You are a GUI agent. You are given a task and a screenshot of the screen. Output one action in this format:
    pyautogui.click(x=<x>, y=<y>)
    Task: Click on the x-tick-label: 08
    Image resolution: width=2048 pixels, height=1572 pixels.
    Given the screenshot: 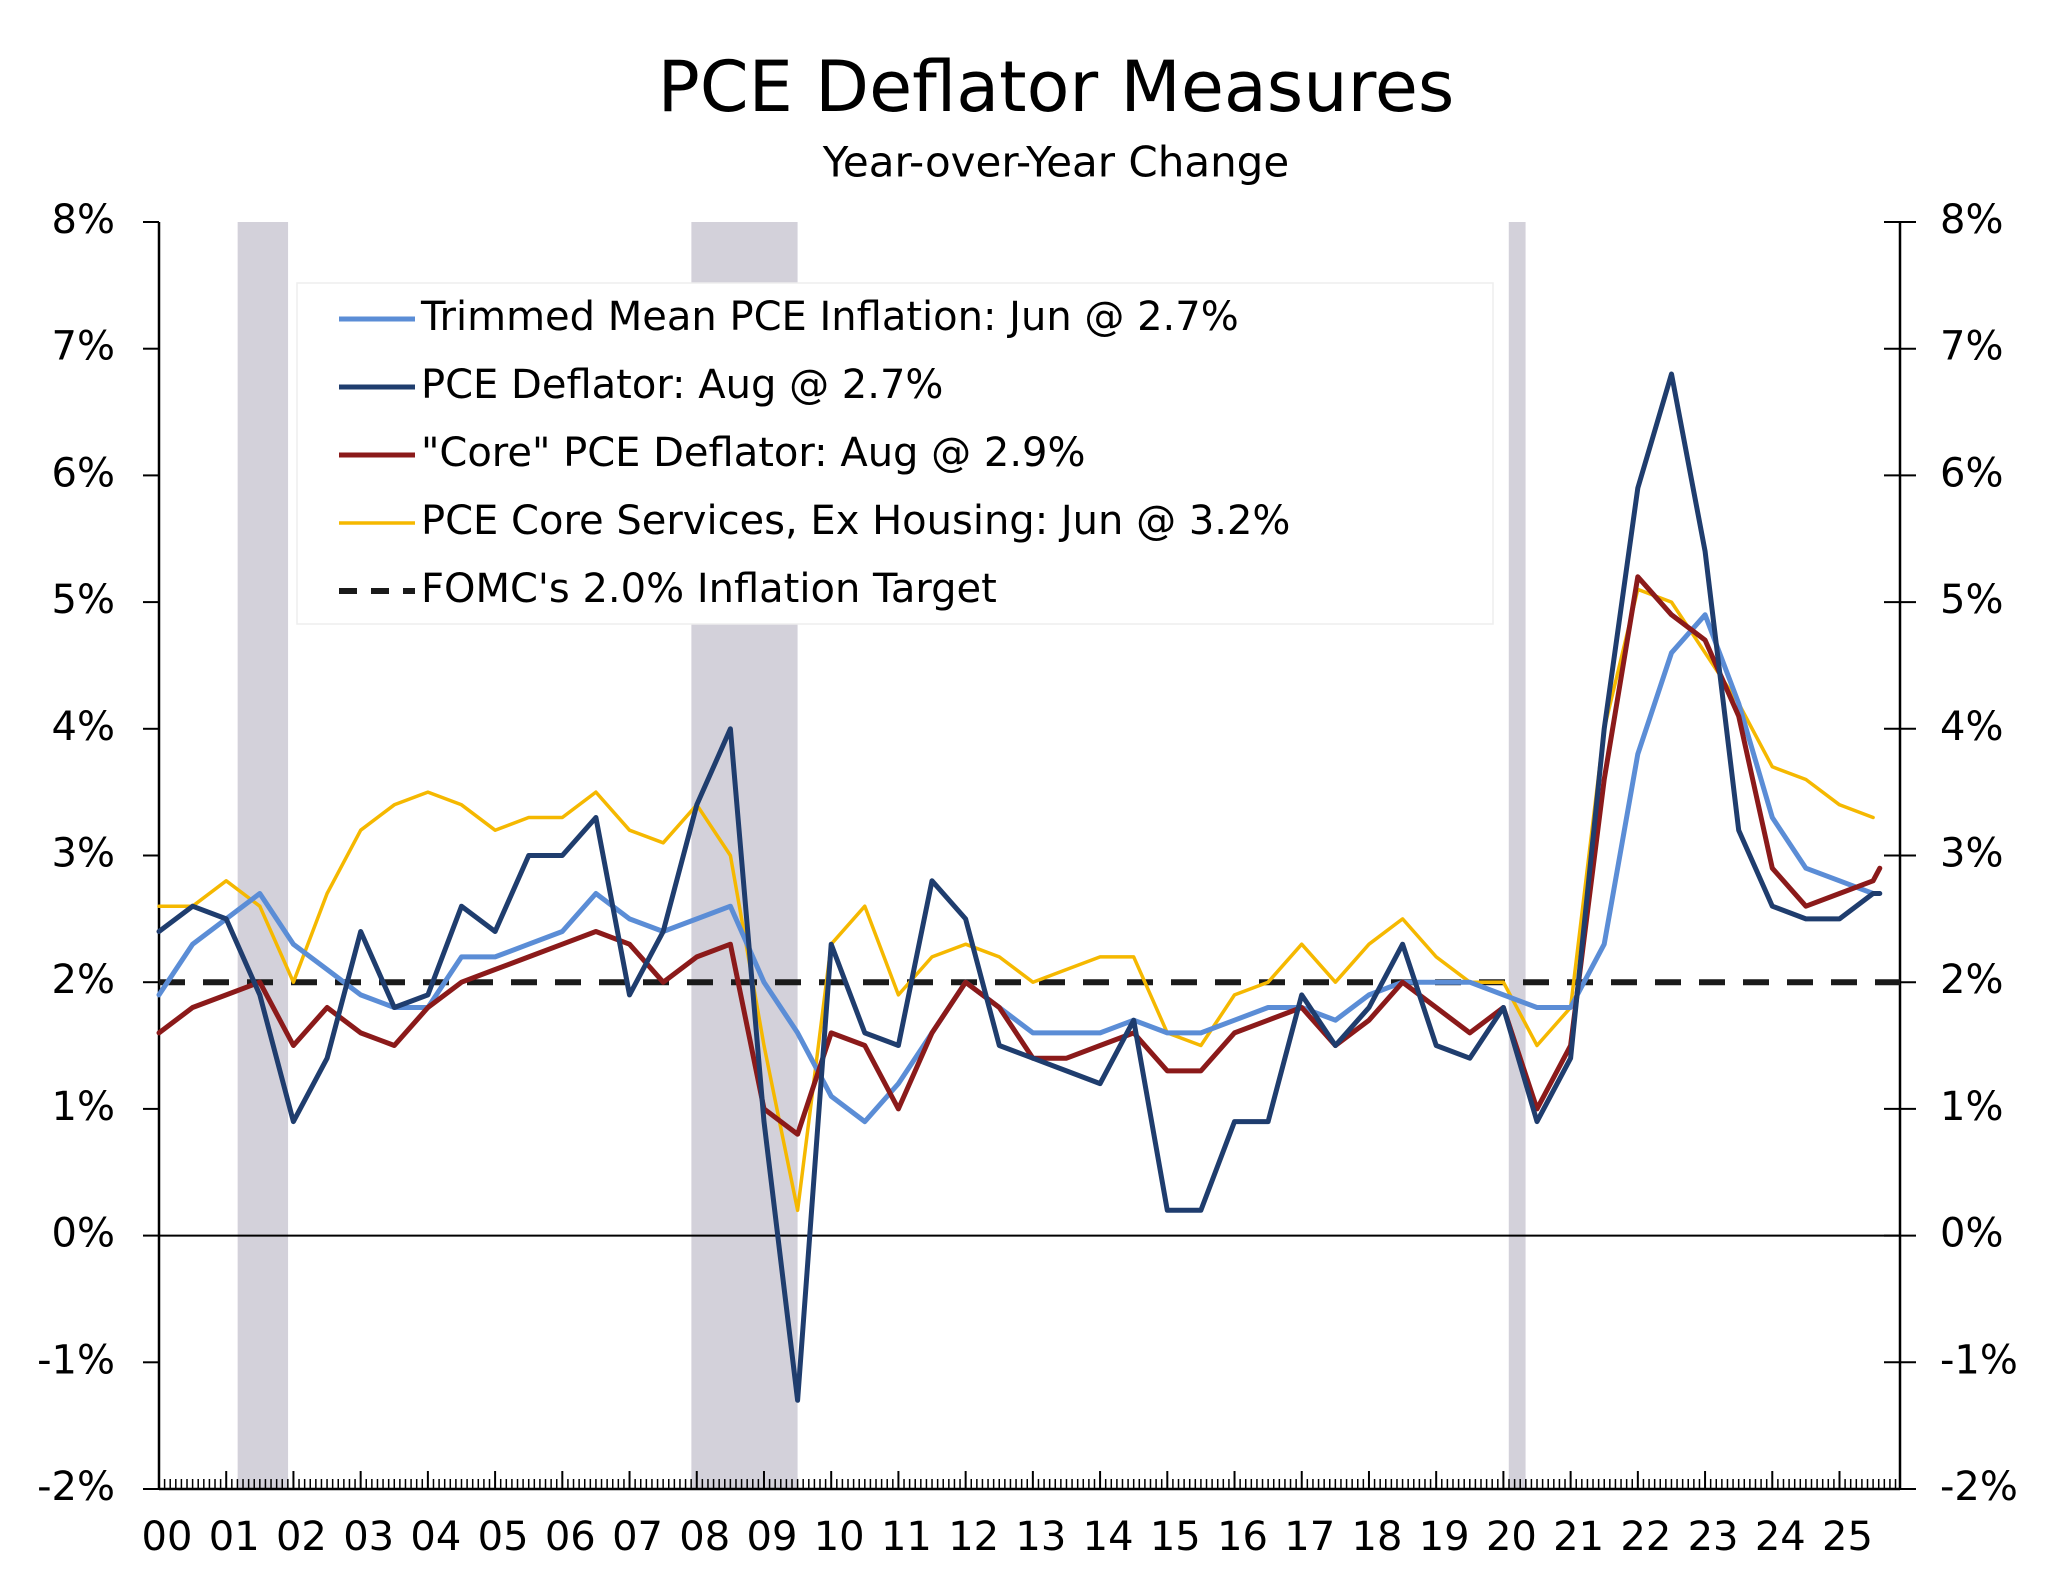 What is the action you would take?
    pyautogui.click(x=704, y=1537)
    